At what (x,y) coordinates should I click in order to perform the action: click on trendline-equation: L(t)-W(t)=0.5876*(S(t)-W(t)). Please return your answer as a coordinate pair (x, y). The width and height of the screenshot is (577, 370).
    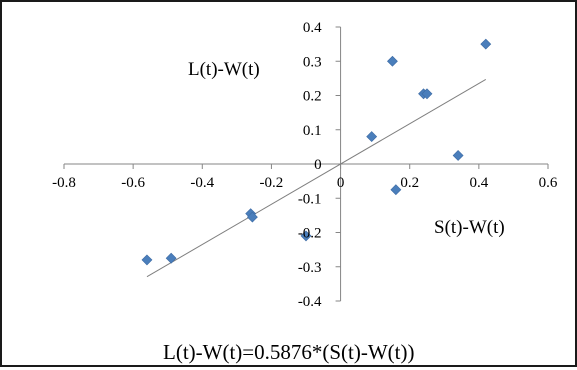
    Looking at the image, I should click on (289, 352).